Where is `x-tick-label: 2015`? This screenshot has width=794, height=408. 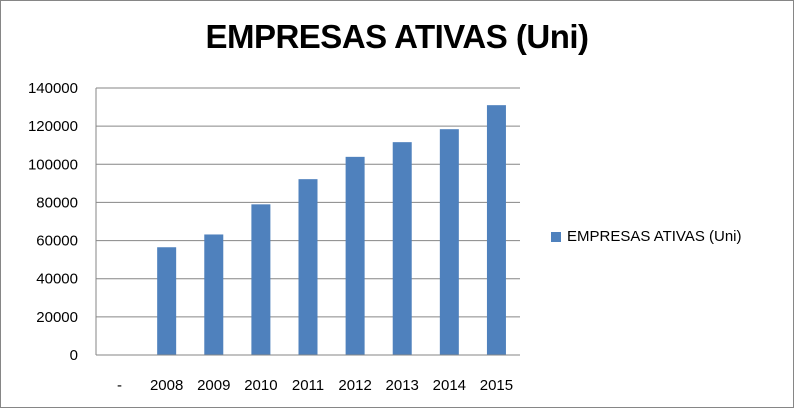 x-tick-label: 2015 is located at coordinates (496, 385).